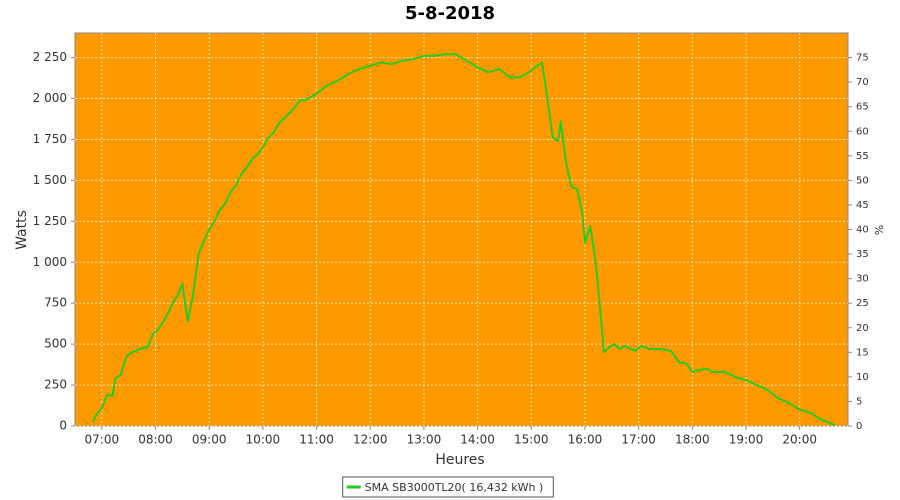 The image size is (900, 500). I want to click on x-tick-label: 11:00, so click(316, 440).